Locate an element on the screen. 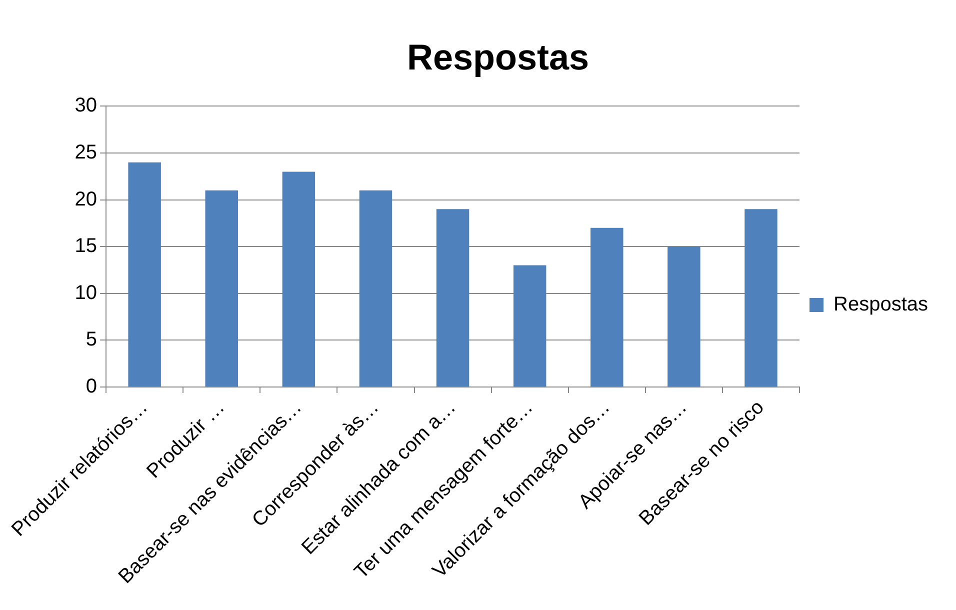 This screenshot has width=956, height=610. chart-title: Respostas is located at coordinates (498, 57).